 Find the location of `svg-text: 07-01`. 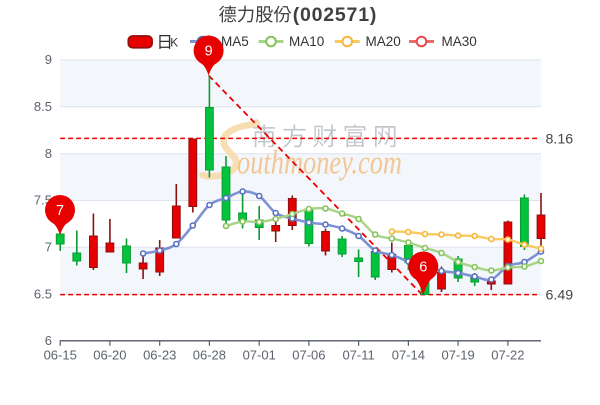

svg-text: 07-01 is located at coordinates (259, 355).